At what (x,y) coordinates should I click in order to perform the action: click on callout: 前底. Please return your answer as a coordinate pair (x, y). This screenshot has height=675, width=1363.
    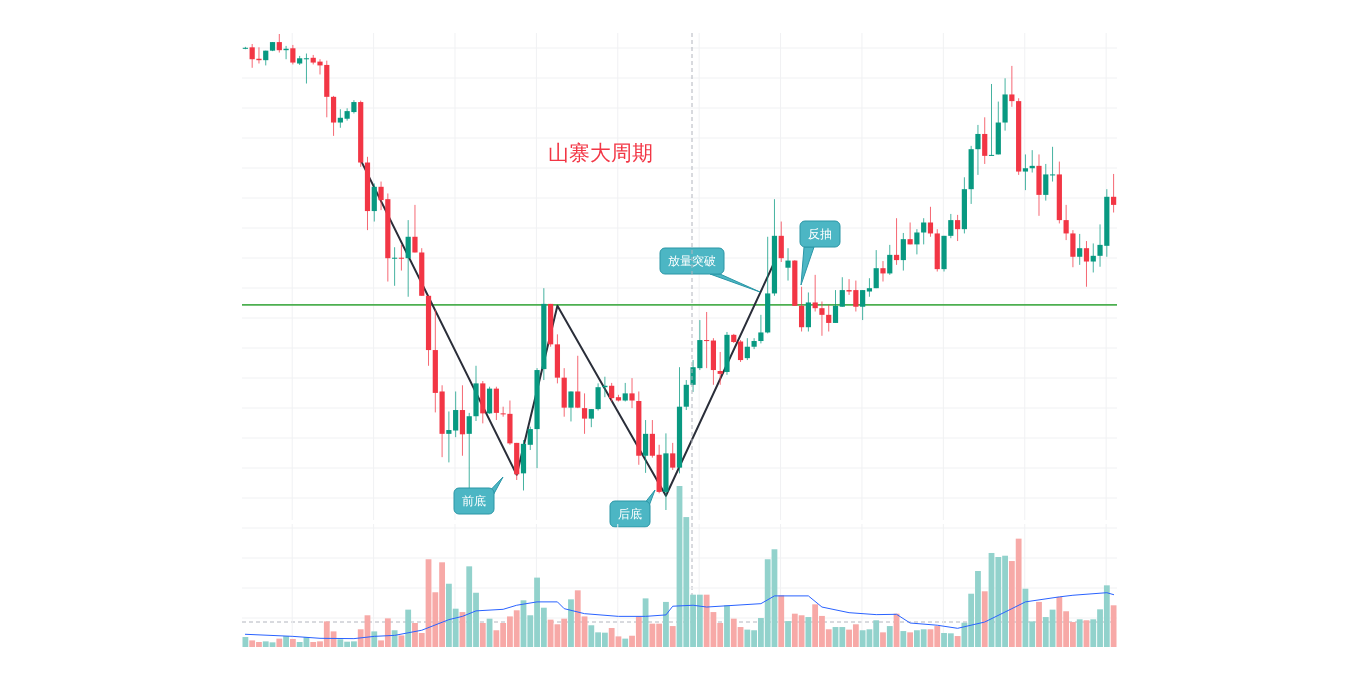
    Looking at the image, I should click on (478, 495).